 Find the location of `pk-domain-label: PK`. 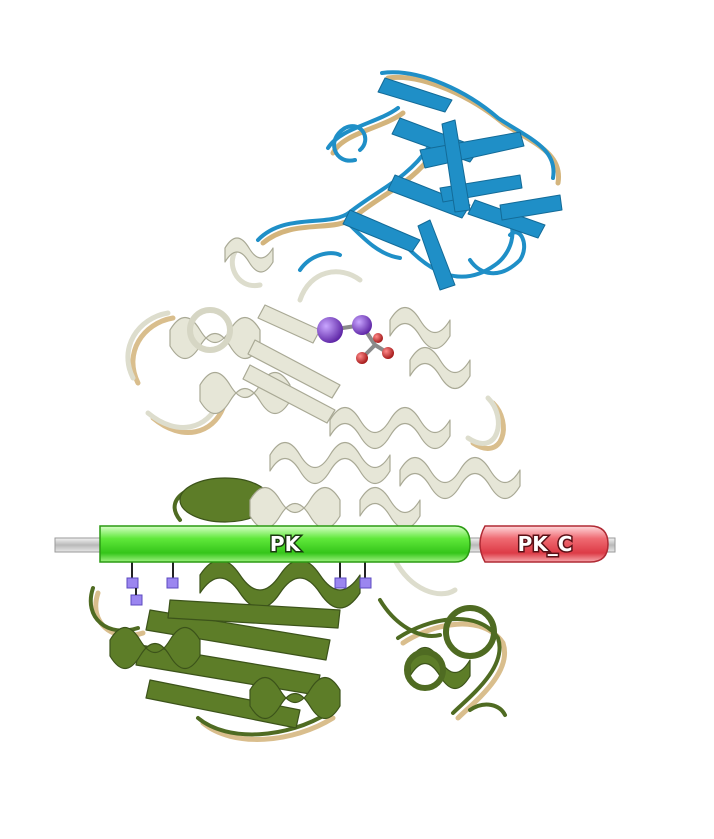

pk-domain-label: PK is located at coordinates (286, 544).